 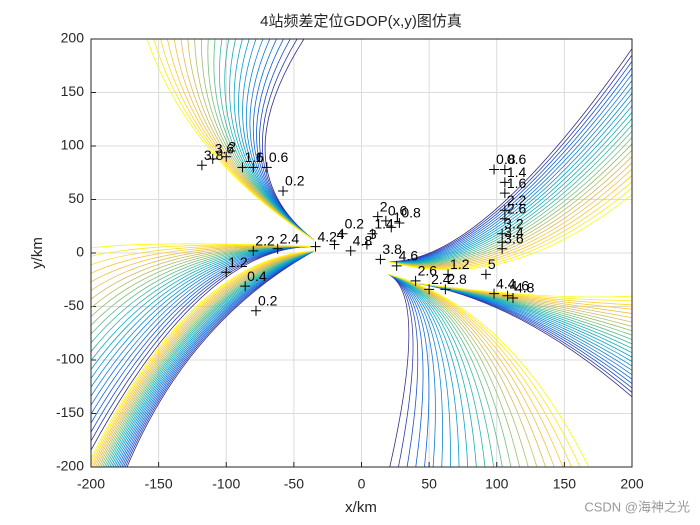 What do you see at coordinates (492, 264) in the screenshot?
I see `contour-label: 5` at bounding box center [492, 264].